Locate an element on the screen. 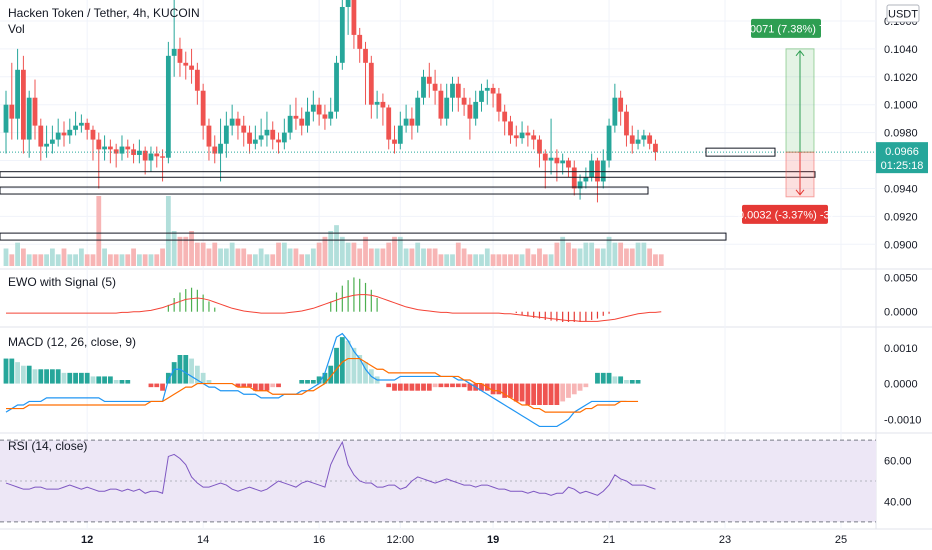 Image resolution: width=932 pixels, height=550 pixels. price-badge: 0.0966 01:25:18 is located at coordinates (902, 158).